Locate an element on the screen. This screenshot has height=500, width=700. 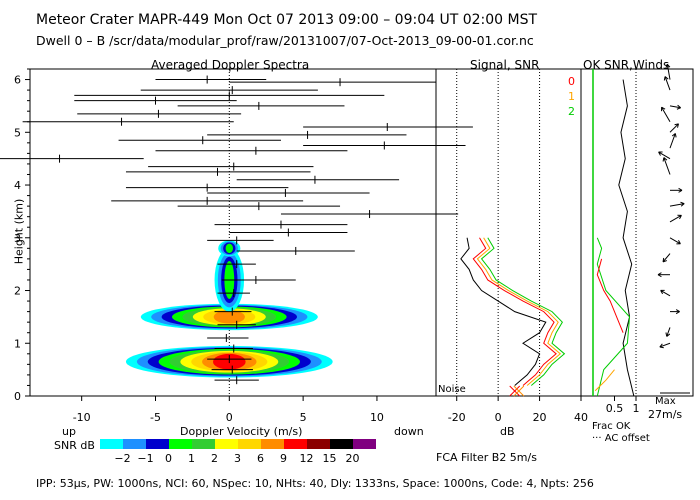
colorbar-label-8: 12 is located at coordinates (306, 458).